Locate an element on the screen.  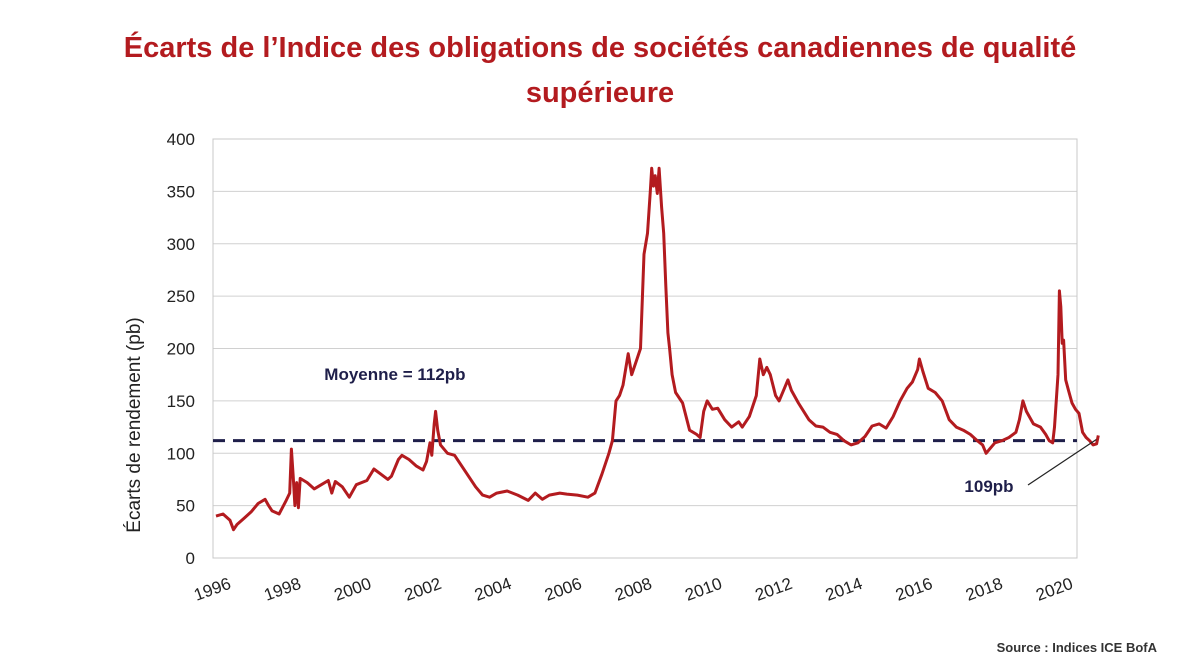
average-label: Moyenne = 112pb is located at coordinates (394, 374).